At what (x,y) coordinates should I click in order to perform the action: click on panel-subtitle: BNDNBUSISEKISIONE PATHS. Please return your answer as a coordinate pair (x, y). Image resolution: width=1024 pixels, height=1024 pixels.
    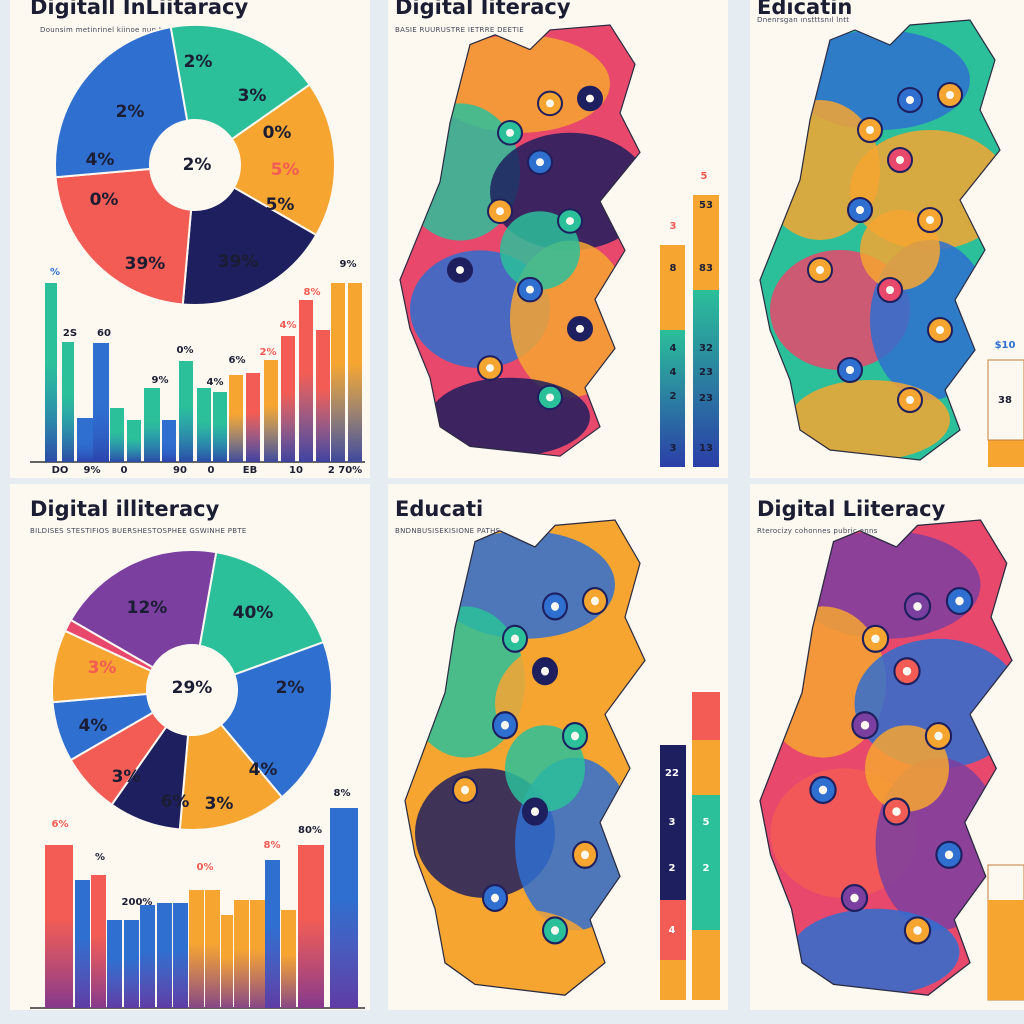
    Looking at the image, I should click on (448, 531).